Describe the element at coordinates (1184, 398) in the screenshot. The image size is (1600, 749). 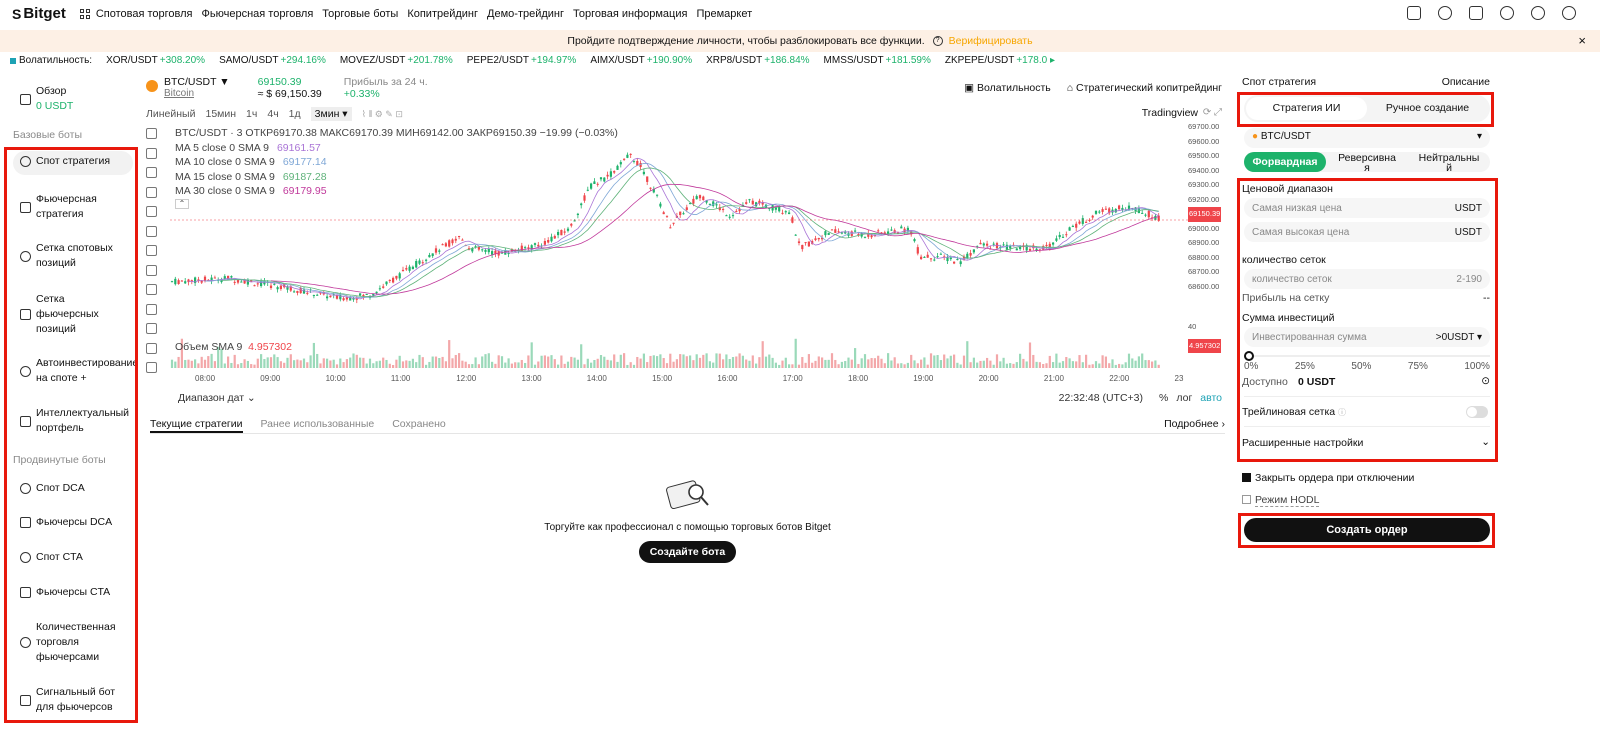
I see `log-toggle: лог` at that location.